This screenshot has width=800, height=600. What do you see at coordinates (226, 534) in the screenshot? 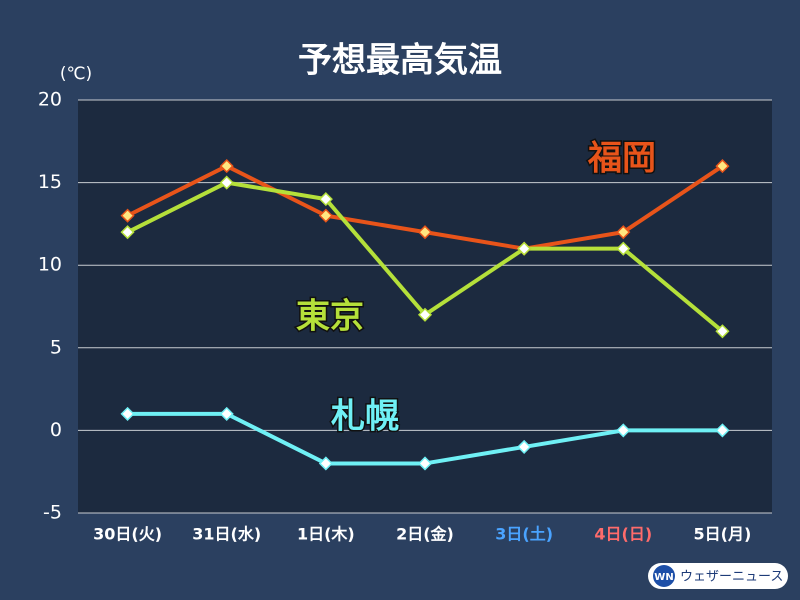
I see `x-tick-label: 31日(水)` at bounding box center [226, 534].